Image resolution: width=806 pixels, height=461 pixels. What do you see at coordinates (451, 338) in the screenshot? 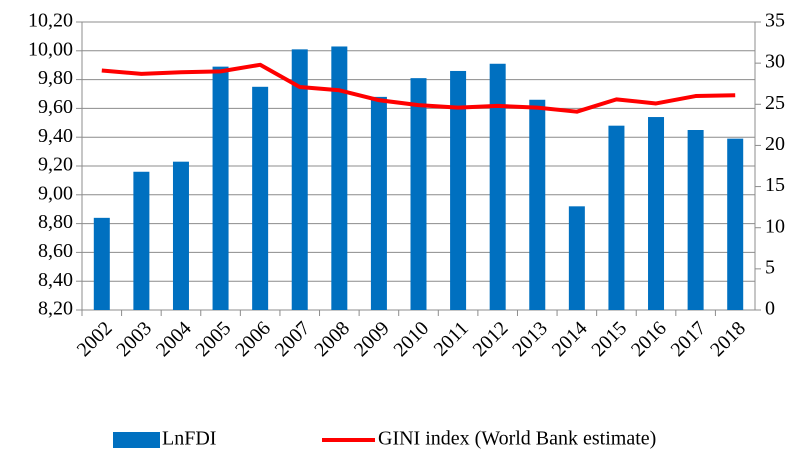
I see `x-tick-label: 2011` at bounding box center [451, 338].